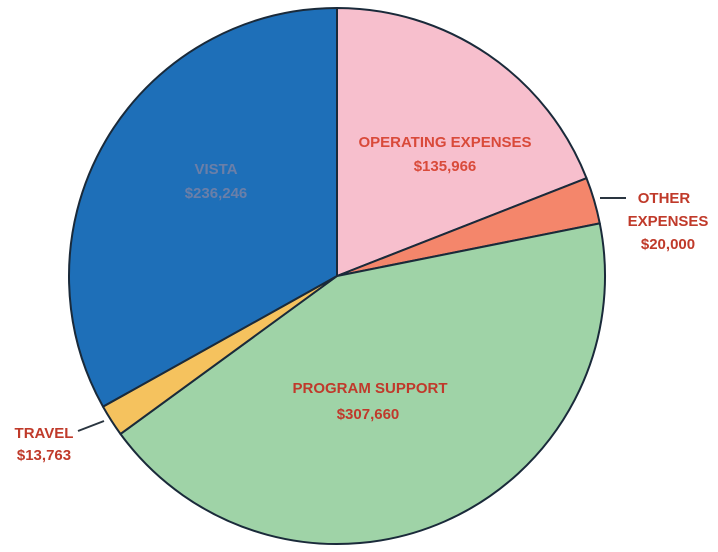 This screenshot has width=718, height=552. Describe the element at coordinates (668, 221) in the screenshot. I see `slice-label-other-expenses-line2: EXPENSES` at that location.